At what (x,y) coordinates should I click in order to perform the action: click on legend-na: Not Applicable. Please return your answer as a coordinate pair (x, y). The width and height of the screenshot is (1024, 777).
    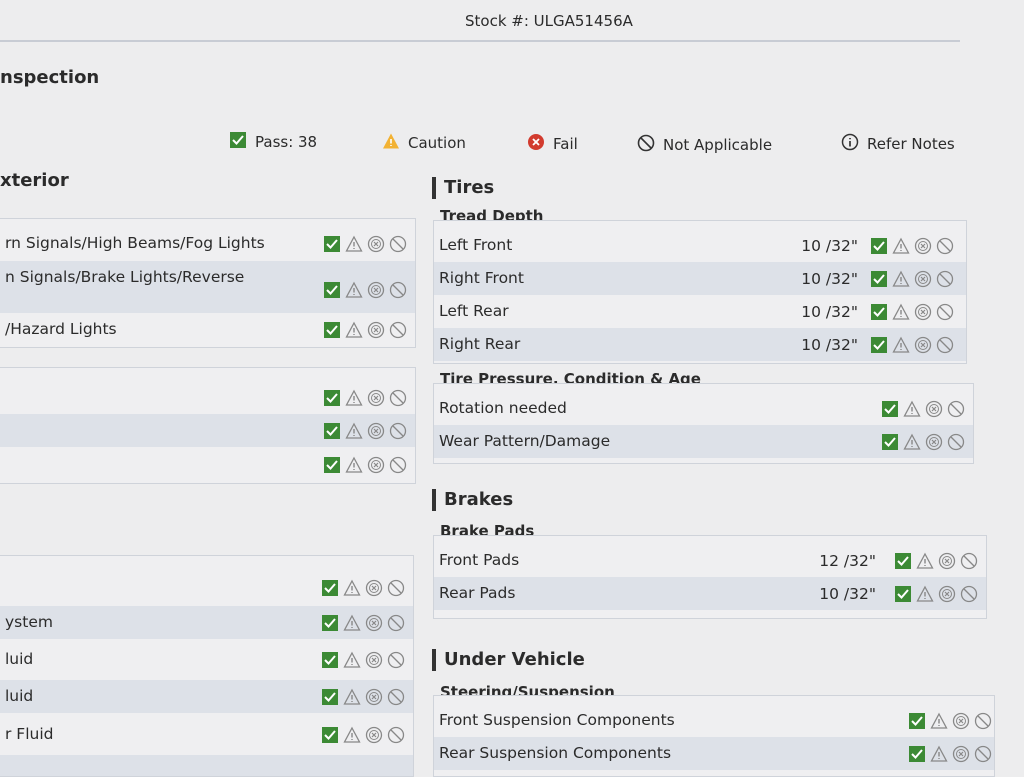
    Looking at the image, I should click on (704, 145).